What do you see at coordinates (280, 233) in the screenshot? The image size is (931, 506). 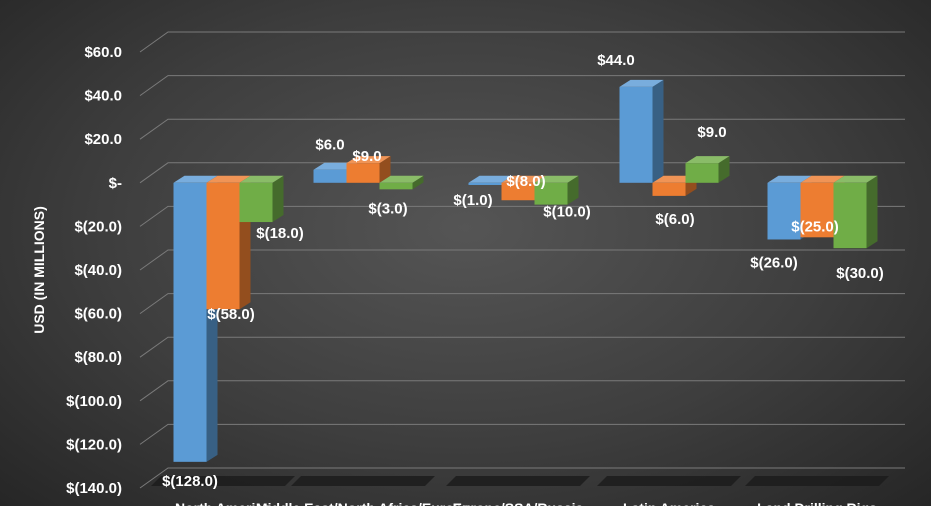 I see `data-label: $(18.0)` at bounding box center [280, 233].